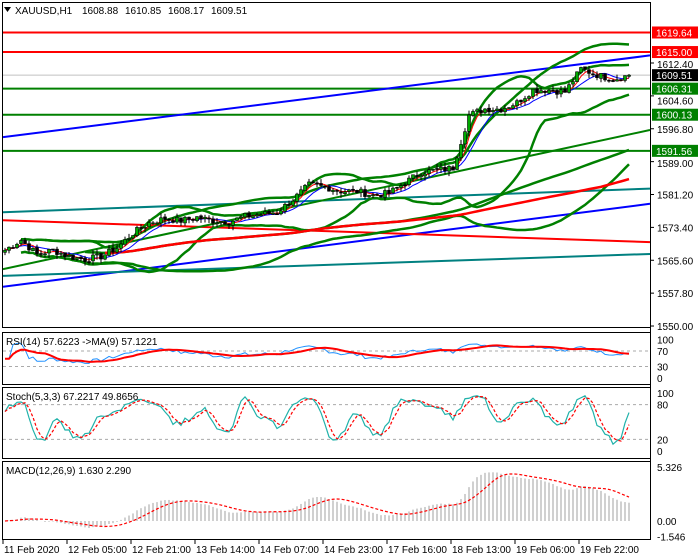  I want to click on price-tick-label: 1565.60, so click(675, 261).